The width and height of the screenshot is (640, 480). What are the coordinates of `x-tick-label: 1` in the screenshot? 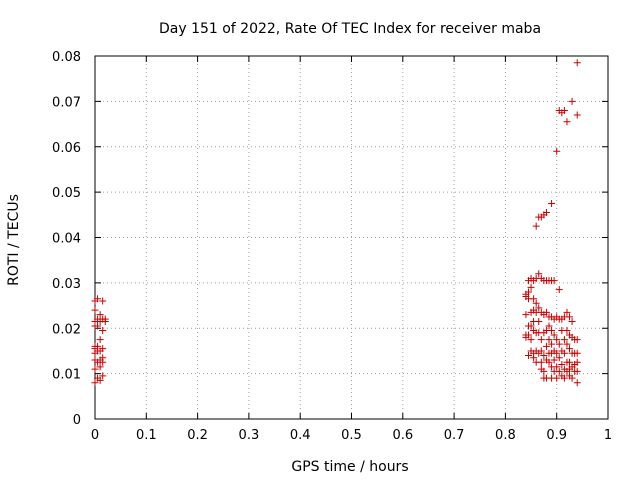 It's located at (608, 435).